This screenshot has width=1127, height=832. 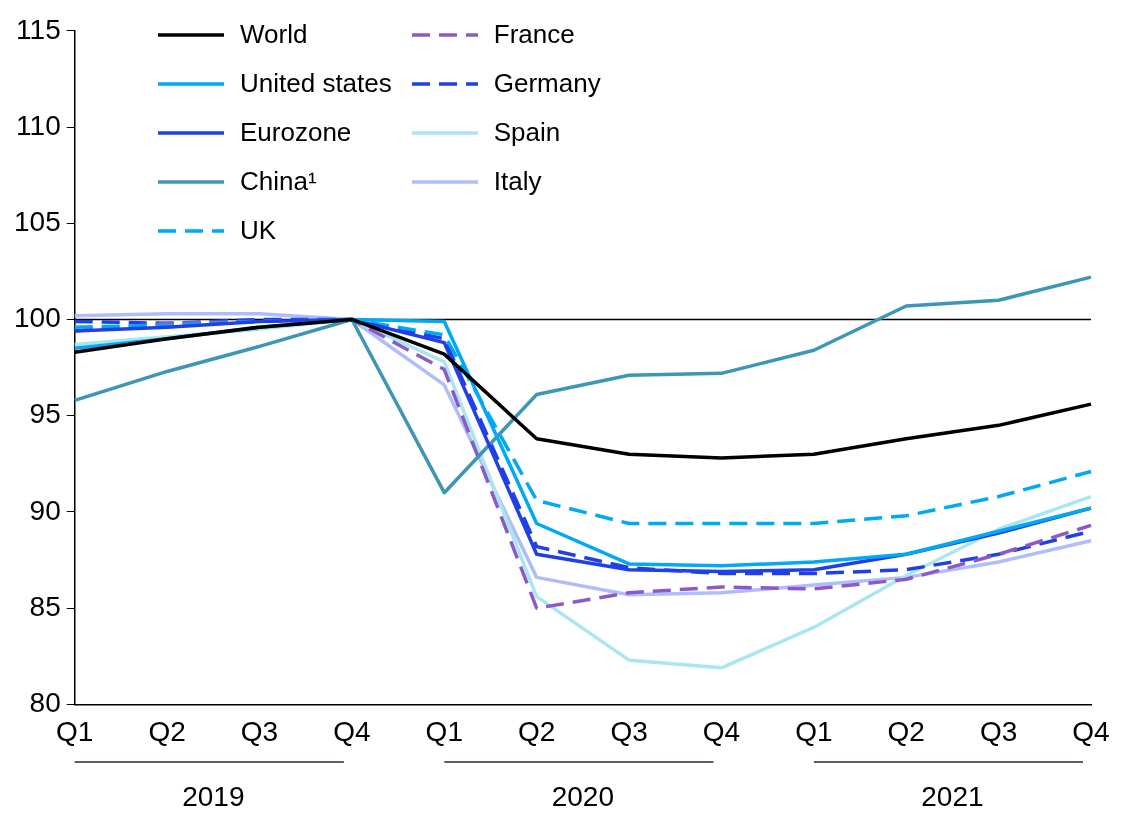 What do you see at coordinates (527, 132) in the screenshot?
I see `legend-label: Spain` at bounding box center [527, 132].